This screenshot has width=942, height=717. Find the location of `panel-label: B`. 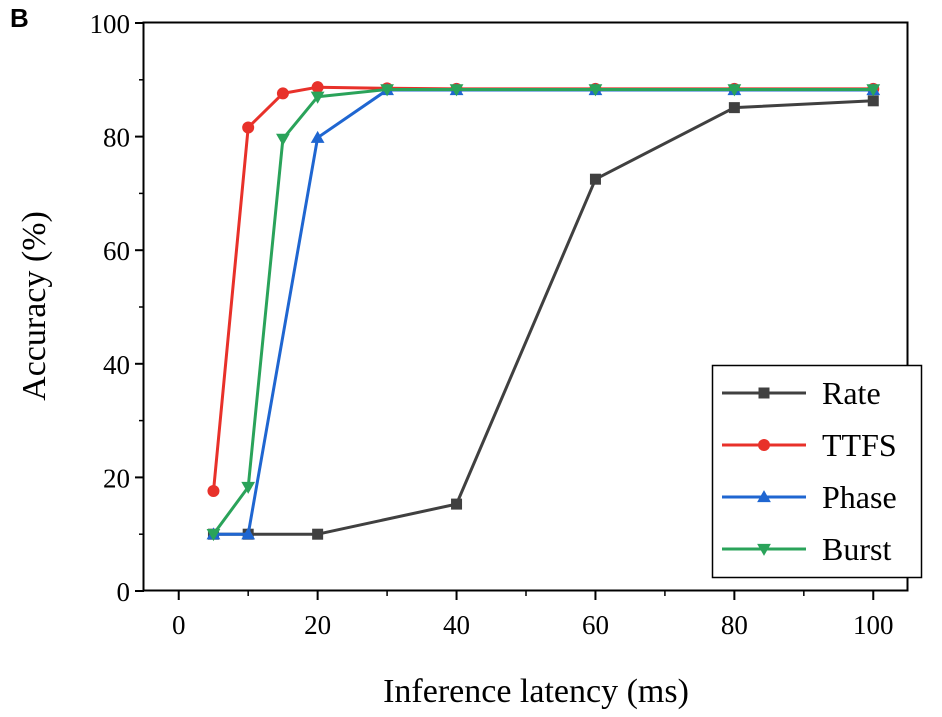

panel-label: B is located at coordinates (19, 18).